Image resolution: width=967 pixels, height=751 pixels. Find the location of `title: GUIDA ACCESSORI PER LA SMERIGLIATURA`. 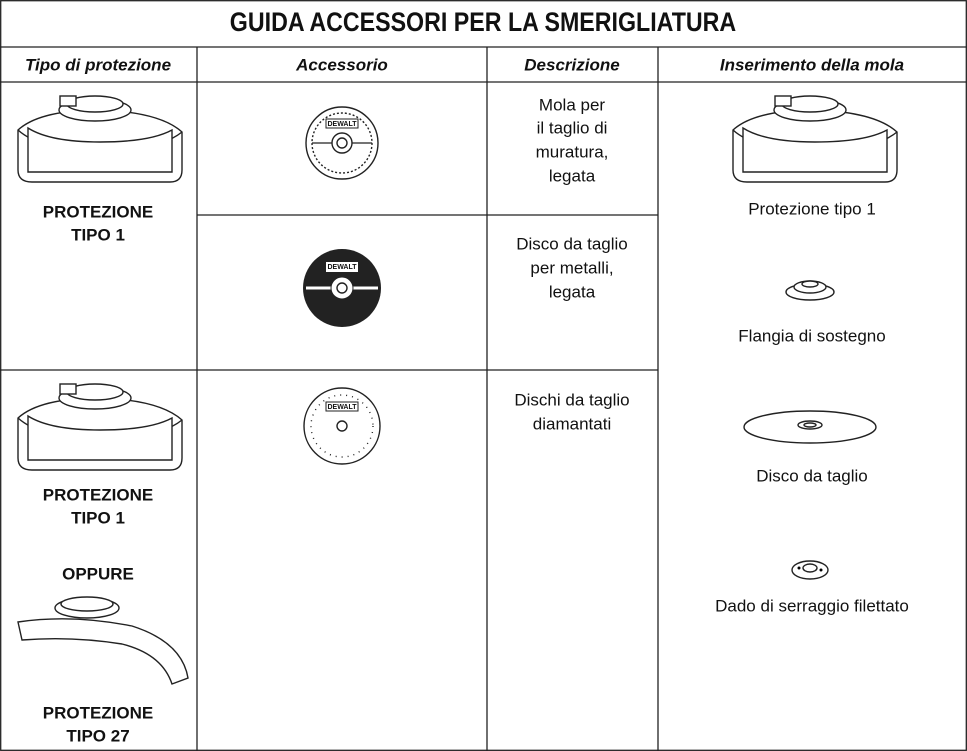

title: GUIDA ACCESSORI PER LA SMERIGLIATURA is located at coordinates (483, 23).